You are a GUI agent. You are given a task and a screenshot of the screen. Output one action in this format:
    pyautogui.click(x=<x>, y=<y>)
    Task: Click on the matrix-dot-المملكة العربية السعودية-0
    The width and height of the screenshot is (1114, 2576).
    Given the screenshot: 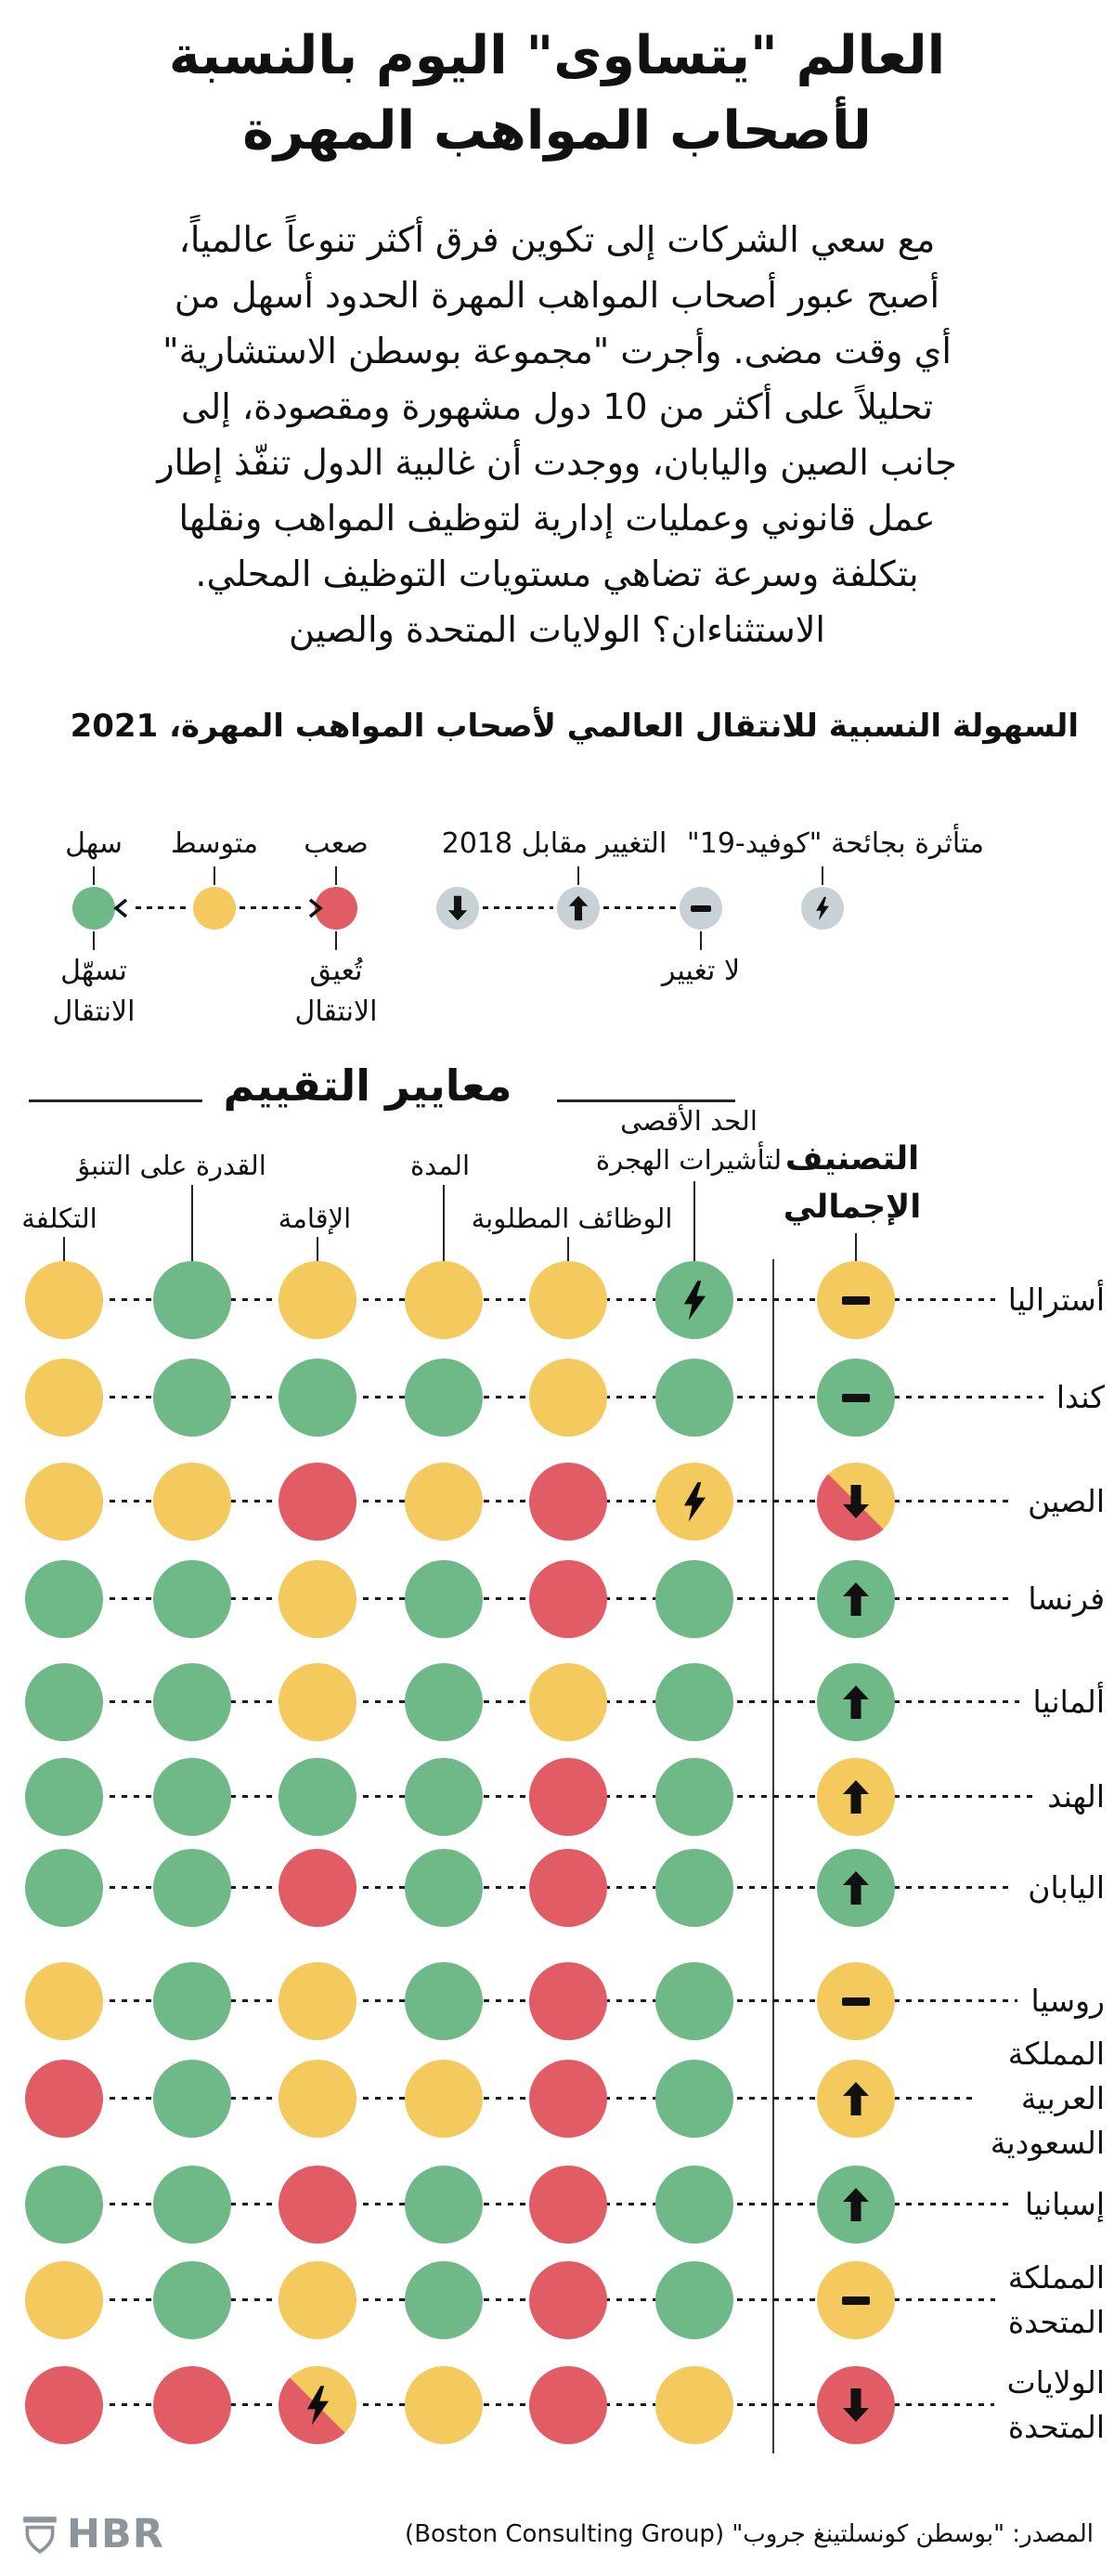 What is the action you would take?
    pyautogui.click(x=64, y=2099)
    